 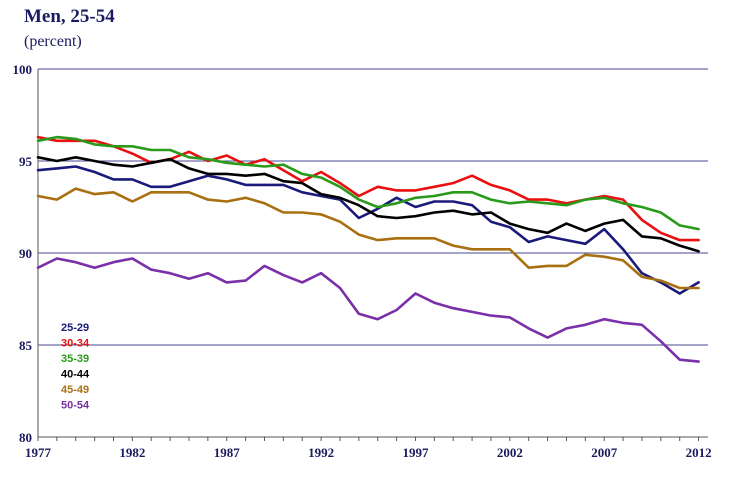 I want to click on y-tick-label-80: 80, so click(x=25, y=437).